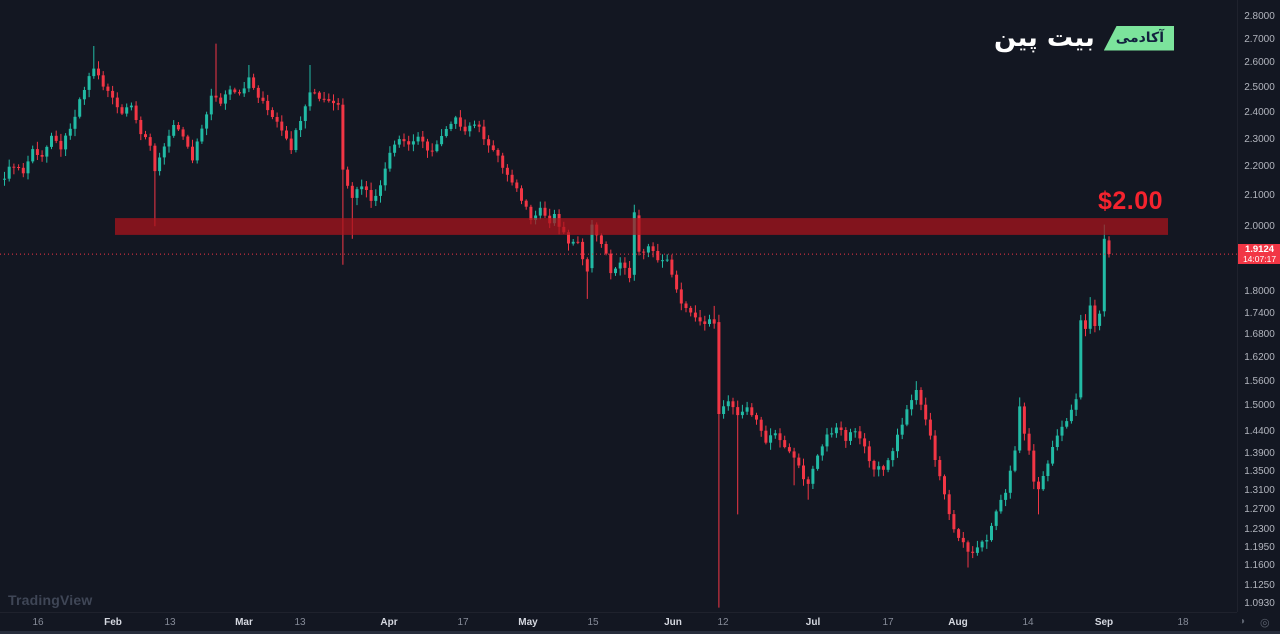 This screenshot has height=634, width=1280. What do you see at coordinates (723, 622) in the screenshot?
I see `time-tick-12: 12` at bounding box center [723, 622].